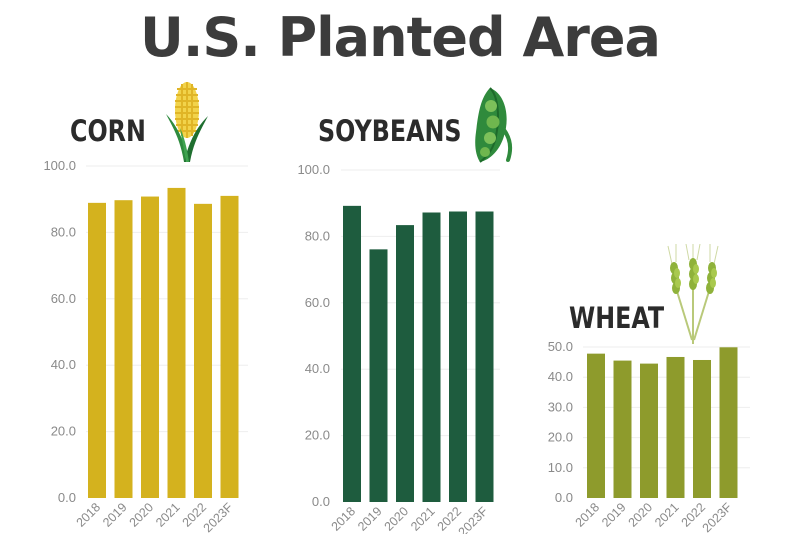 The height and width of the screenshot is (534, 800). Describe the element at coordinates (89, 515) in the screenshot. I see `corn-x-tick-label: 2018` at that location.